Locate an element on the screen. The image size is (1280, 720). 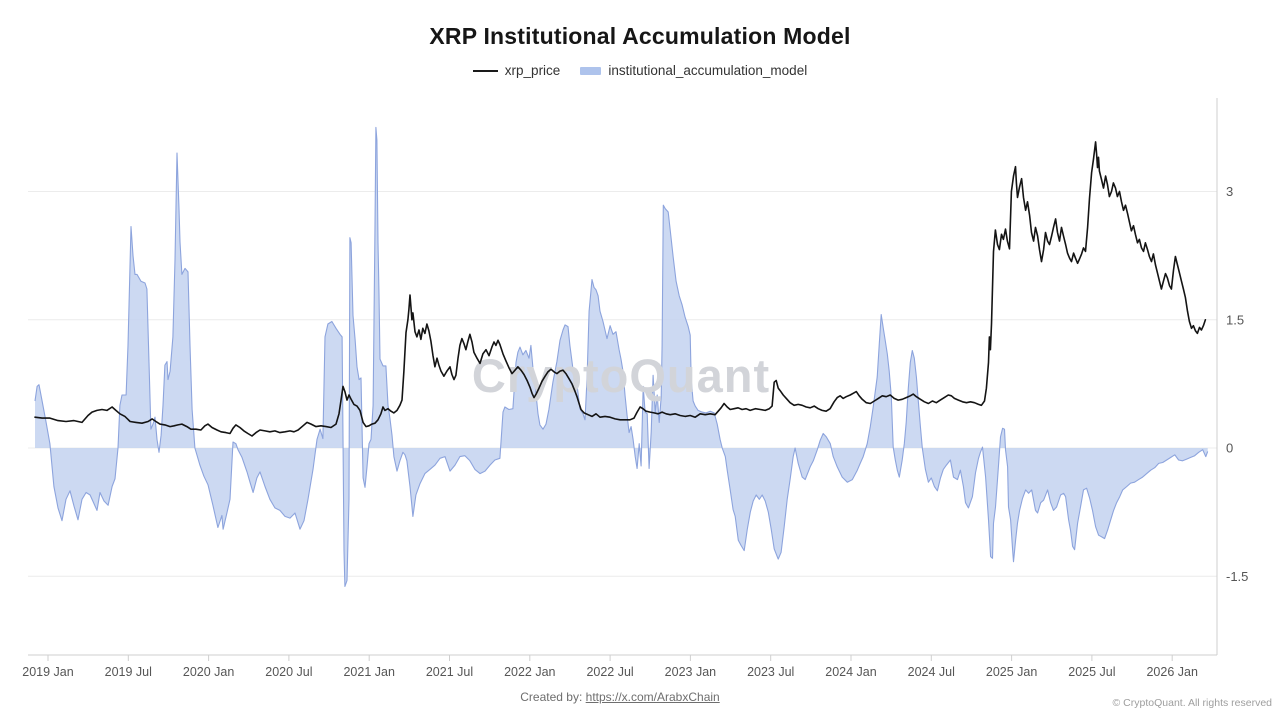
x-tick-label: 2025 Jul is located at coordinates (1091, 672).